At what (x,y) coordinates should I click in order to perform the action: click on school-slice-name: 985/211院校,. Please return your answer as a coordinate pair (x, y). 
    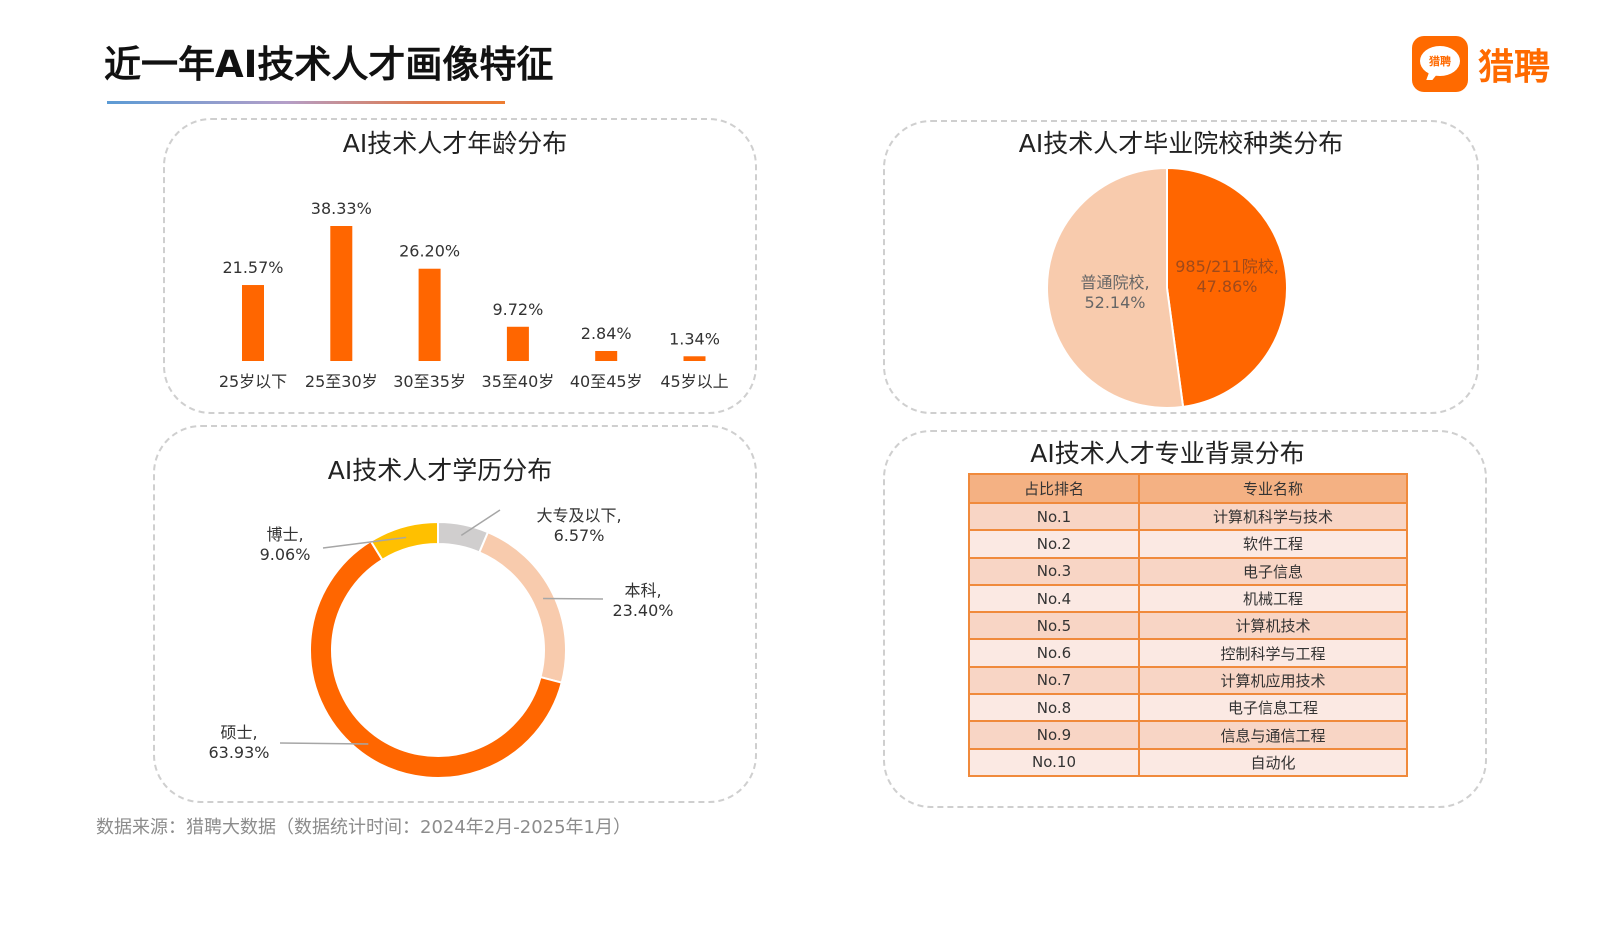
    Looking at the image, I should click on (1227, 266).